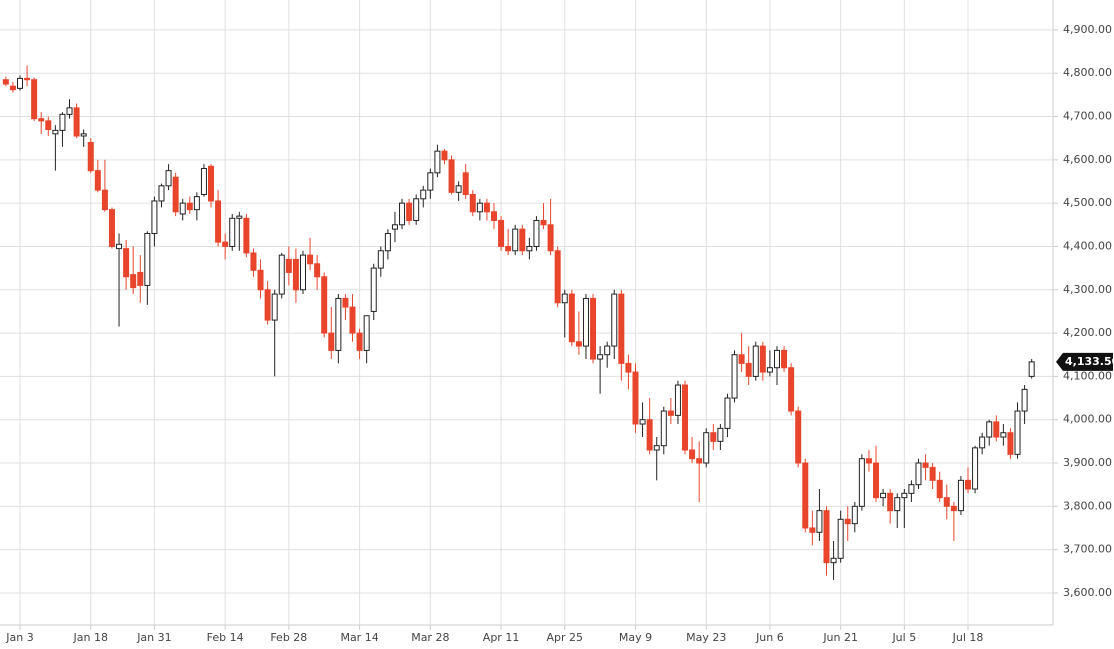  Describe the element at coordinates (430, 637) in the screenshot. I see `x-tick-label: Mar 28` at that location.